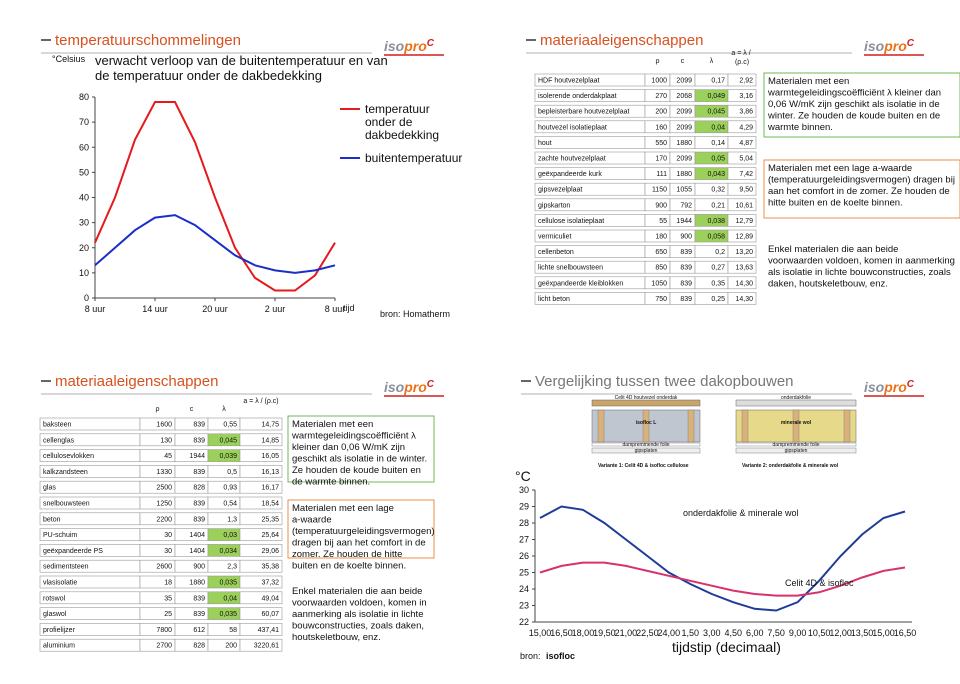 This screenshot has width=960, height=684. Describe the element at coordinates (228, 440) in the screenshot. I see `cell-value: 0,045` at that location.